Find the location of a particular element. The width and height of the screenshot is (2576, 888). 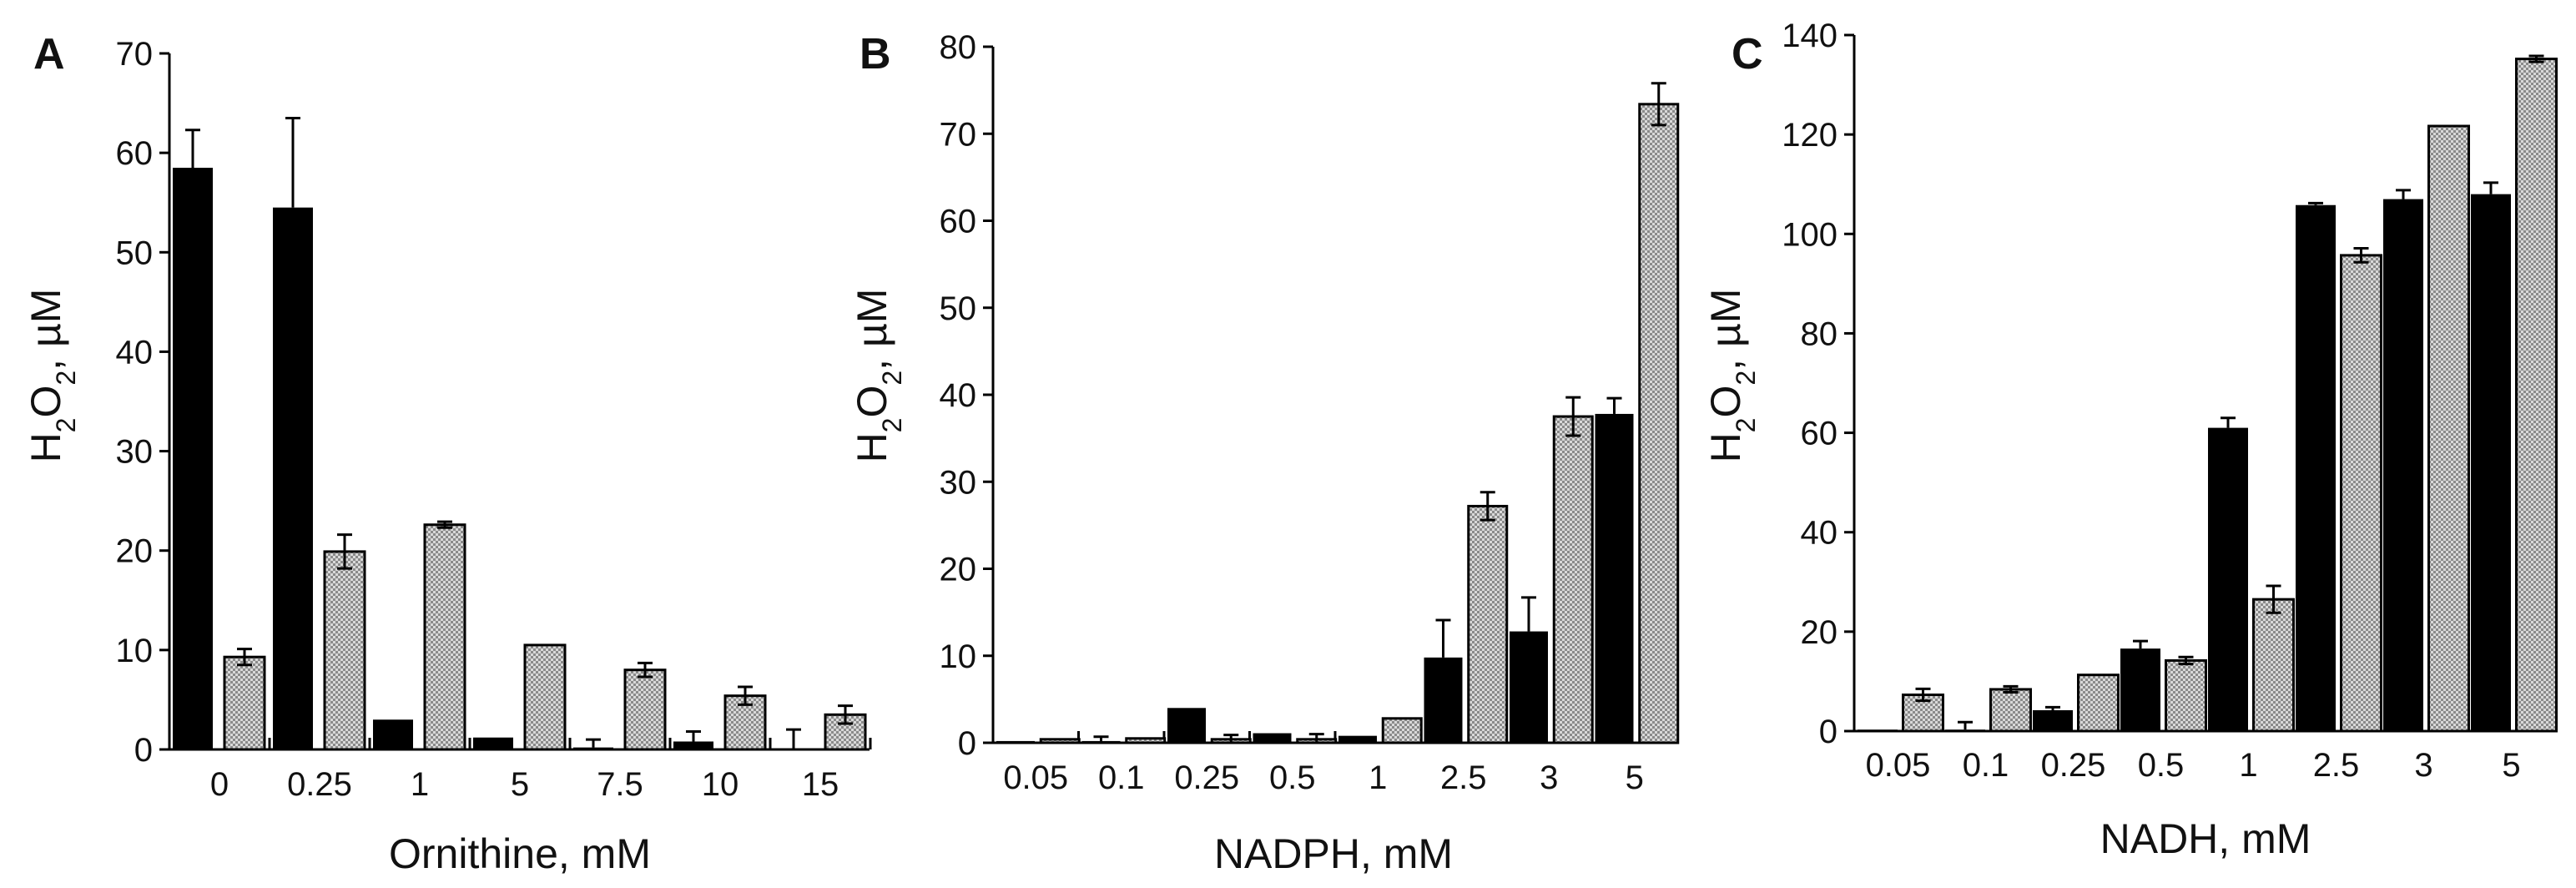

panel-letter-c: C is located at coordinates (1748, 54).